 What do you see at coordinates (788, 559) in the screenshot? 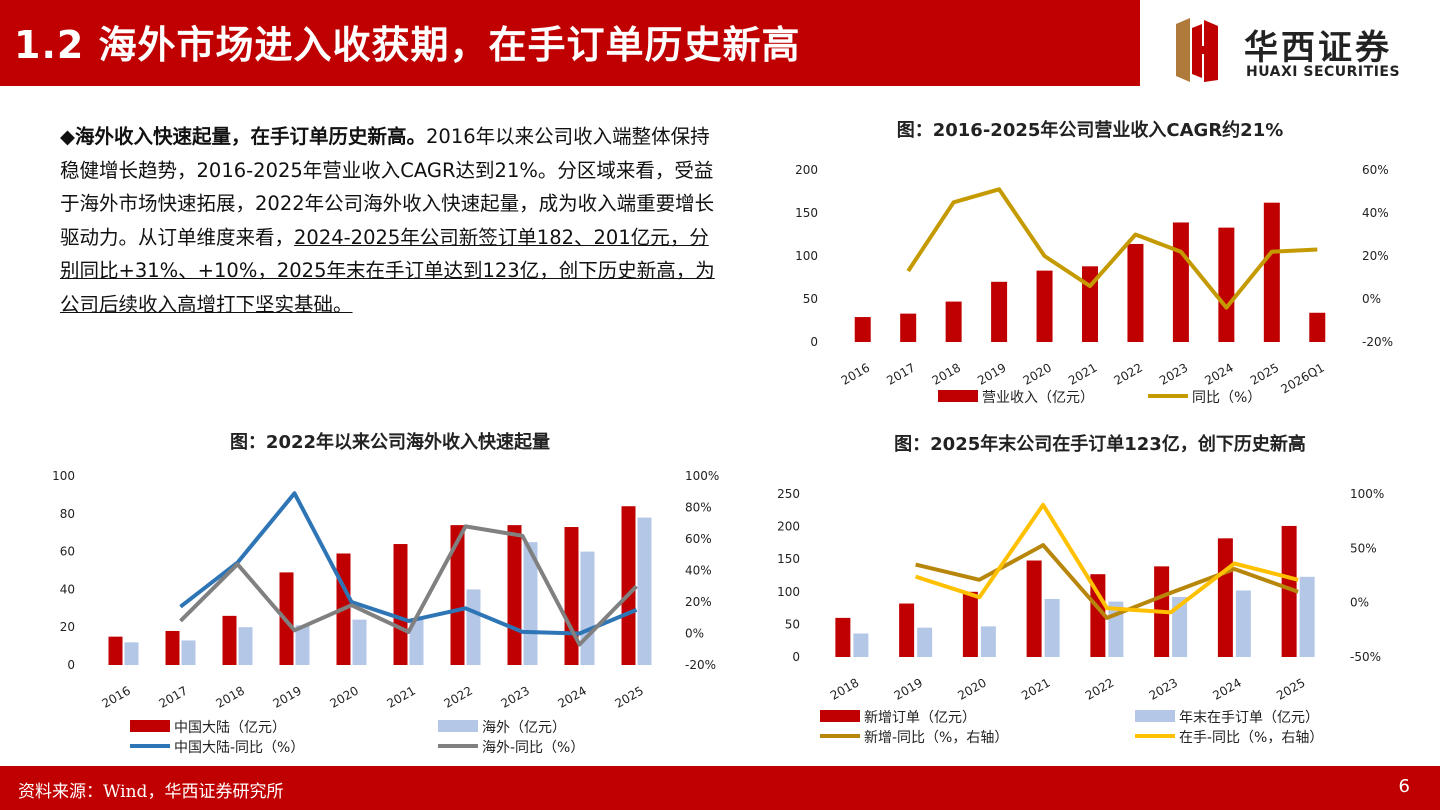
I see `y-left-tick-label: 150` at bounding box center [788, 559].